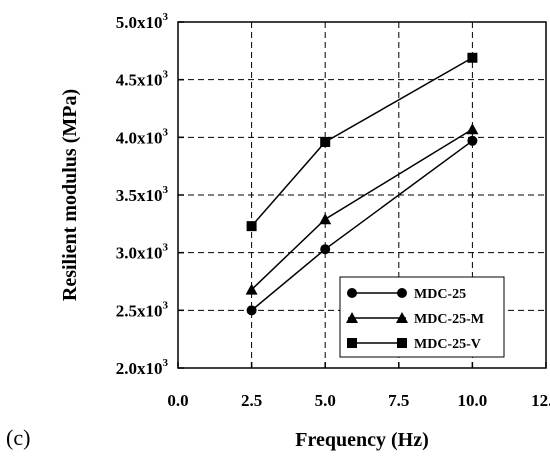  I want to click on y-tick-label: 2.0x10³, so click(142, 367).